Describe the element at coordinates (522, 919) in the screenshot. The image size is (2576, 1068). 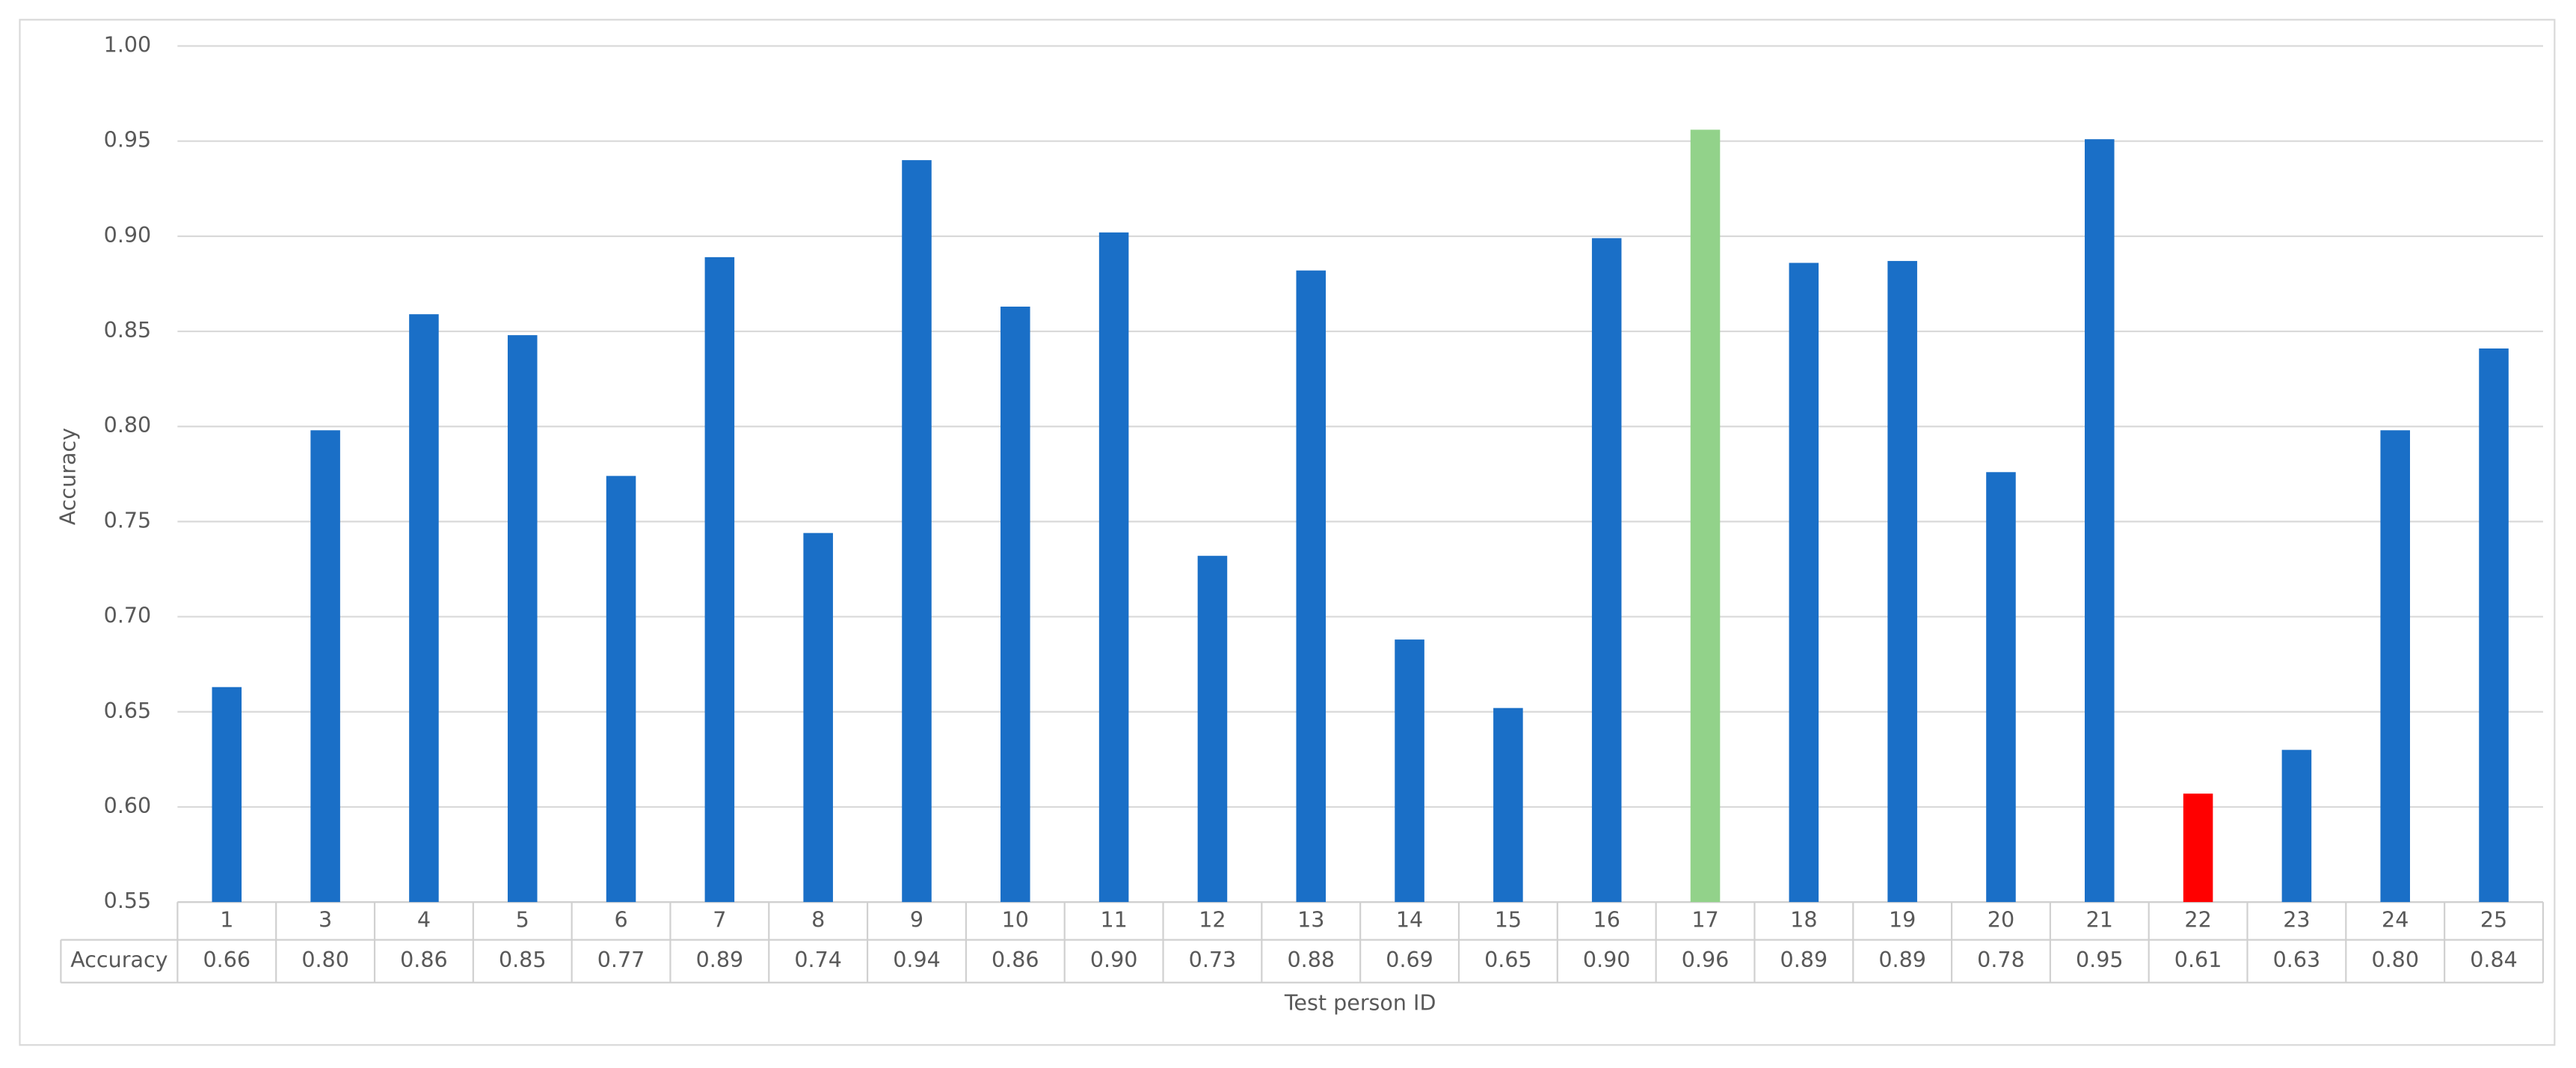
I see `x-tick-label: 5` at that location.